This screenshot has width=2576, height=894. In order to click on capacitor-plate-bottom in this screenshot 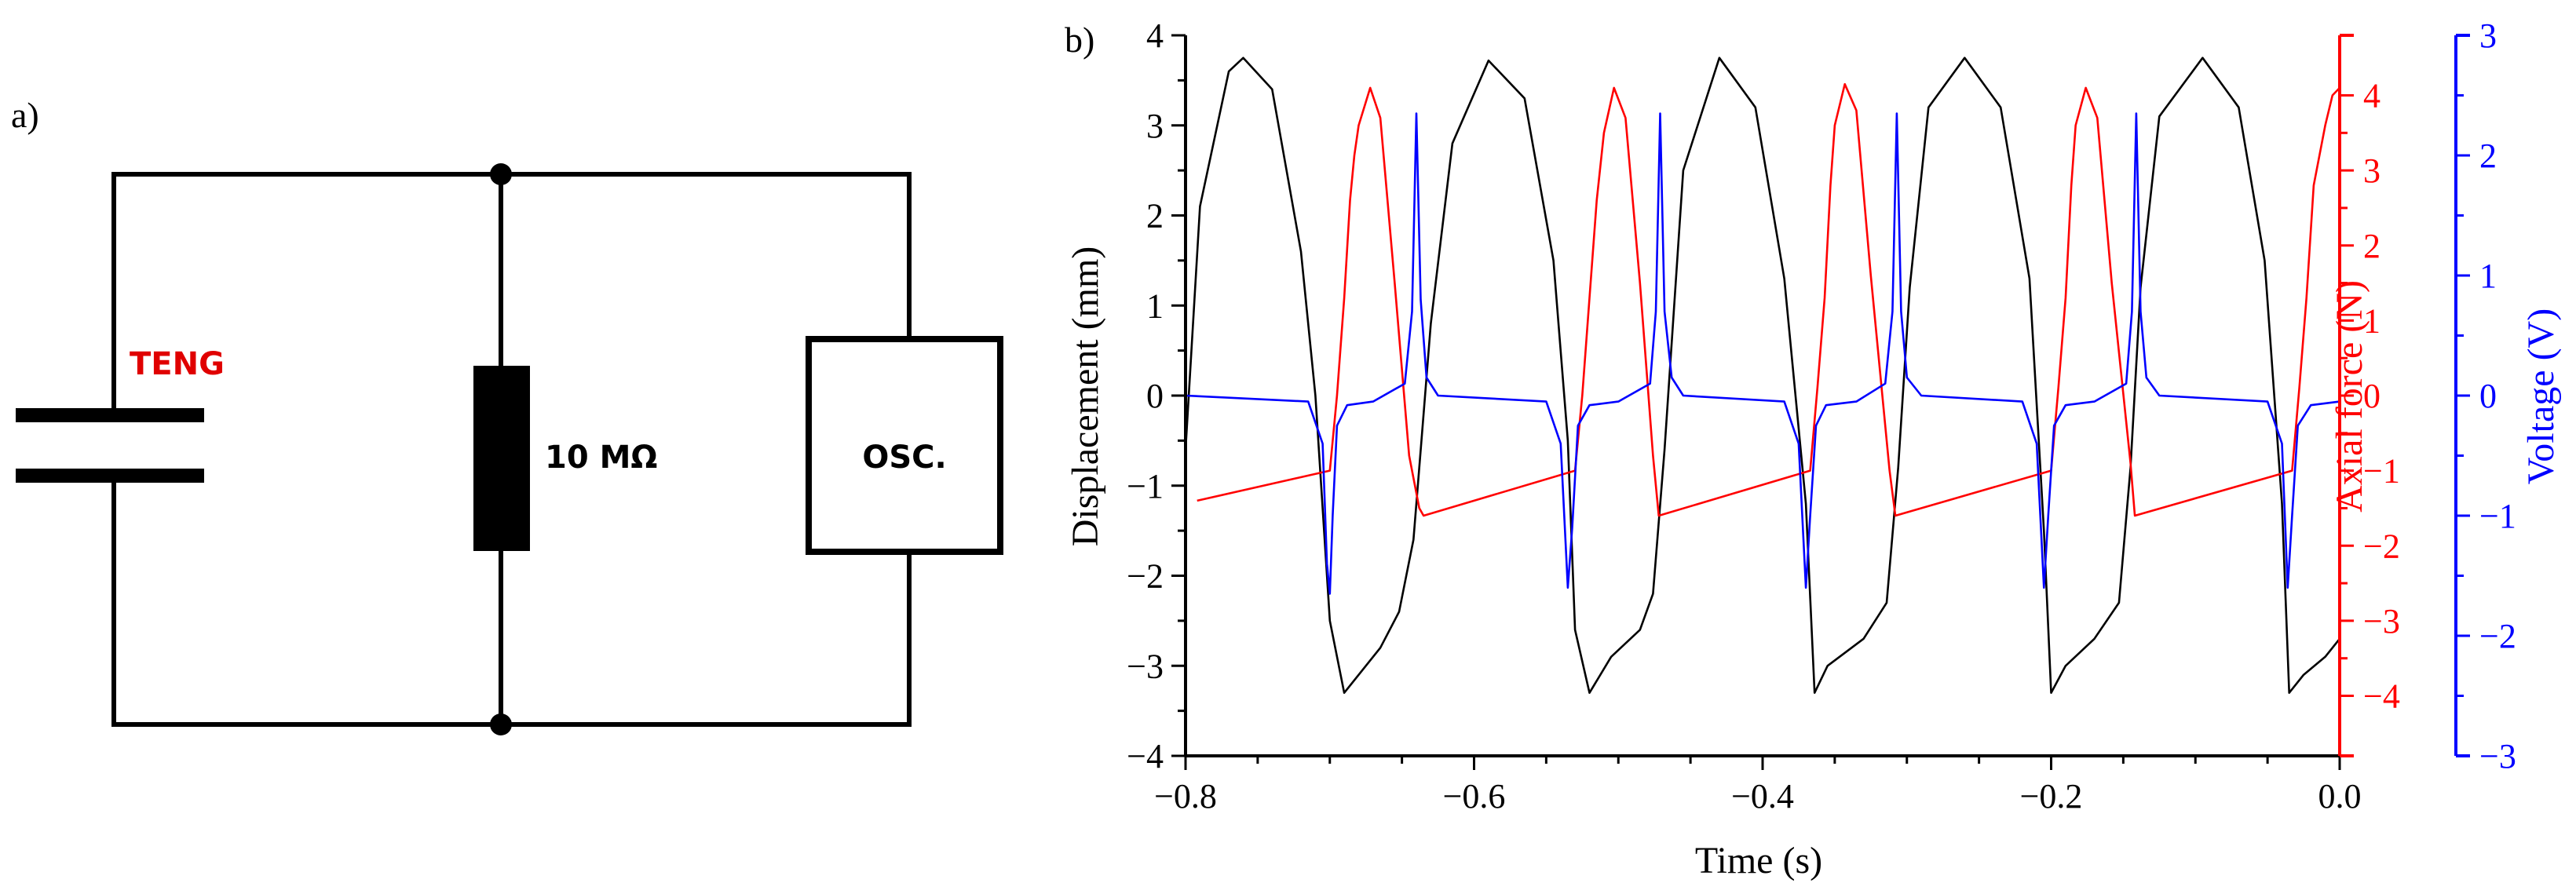, I will do `click(110, 476)`.